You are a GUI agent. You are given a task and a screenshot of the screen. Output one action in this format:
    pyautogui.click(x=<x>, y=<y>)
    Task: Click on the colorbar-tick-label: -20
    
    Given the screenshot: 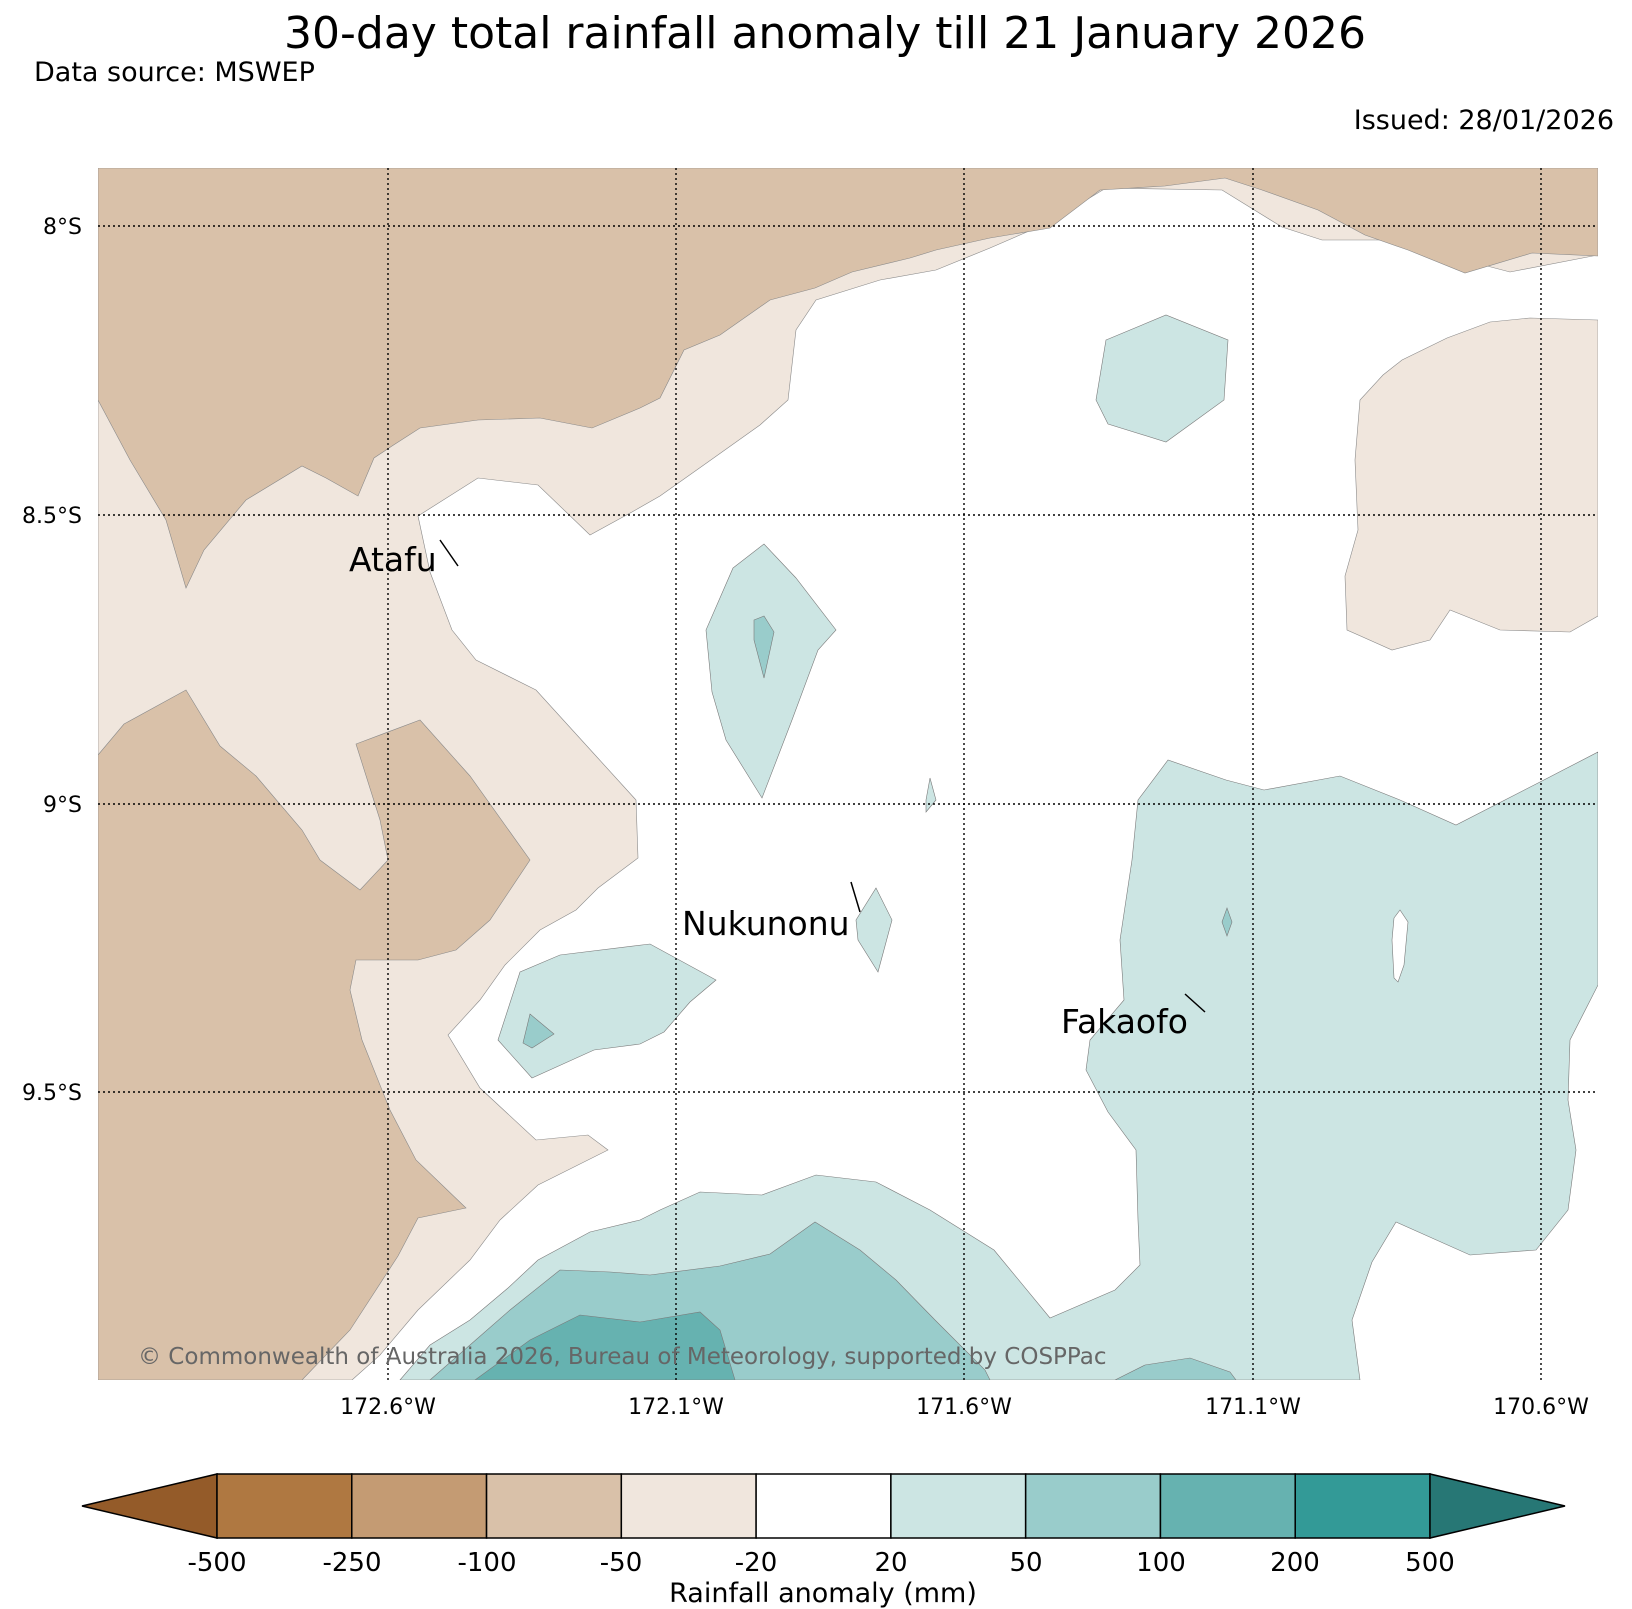 What is the action you would take?
    pyautogui.click(x=756, y=1563)
    